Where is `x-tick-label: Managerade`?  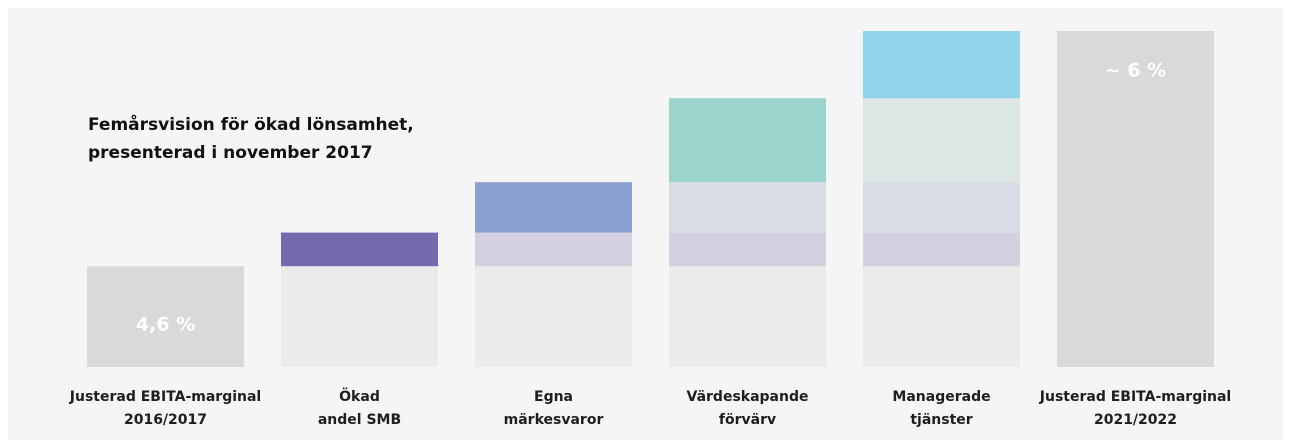 x-tick-label: Managerade is located at coordinates (941, 397).